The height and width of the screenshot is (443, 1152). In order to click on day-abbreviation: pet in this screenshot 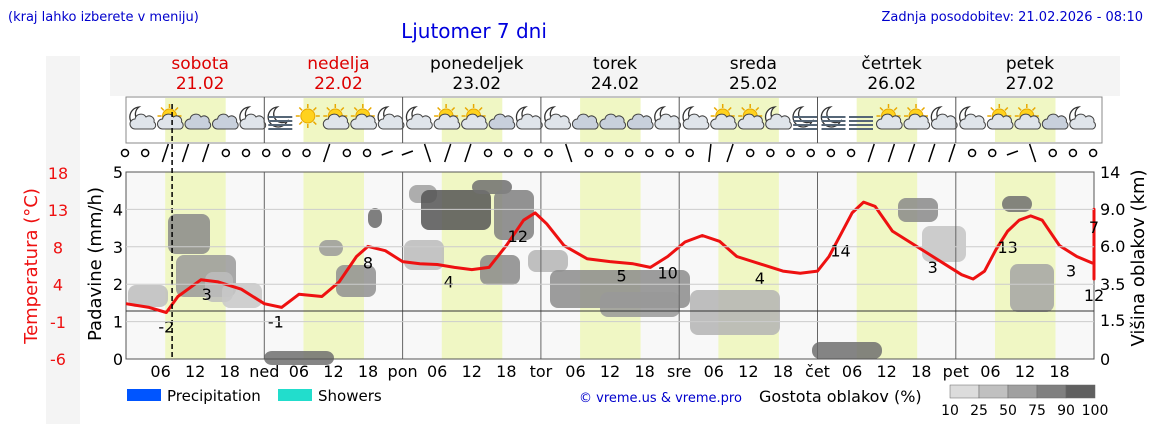, I will do `click(956, 371)`.